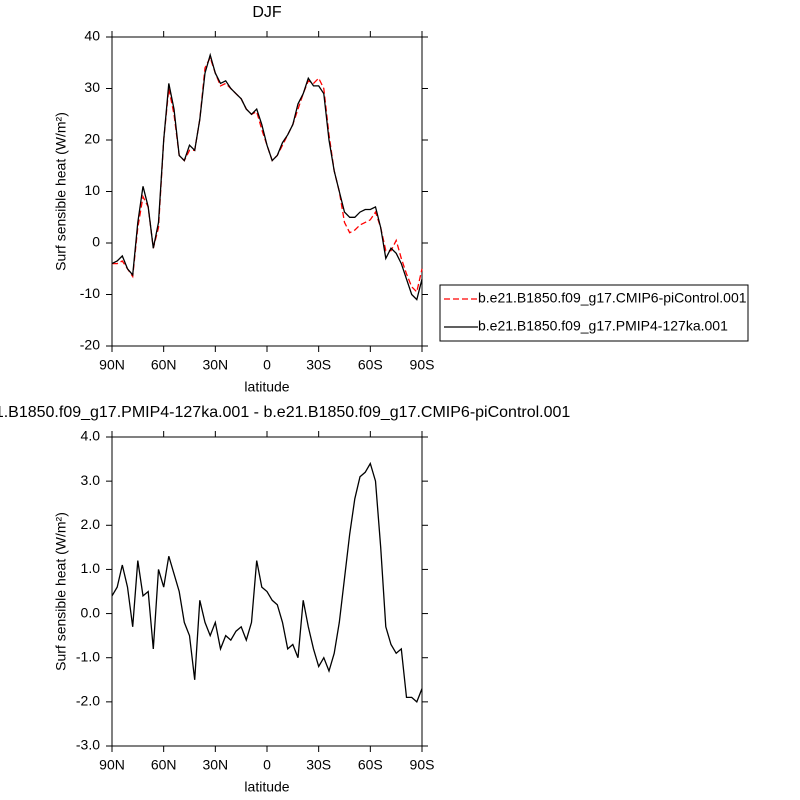 The height and width of the screenshot is (800, 800). Describe the element at coordinates (603, 326) in the screenshot. I see `legend-label: b.e21.B1850.f09_g17.PMIP4-127ka.001` at that location.